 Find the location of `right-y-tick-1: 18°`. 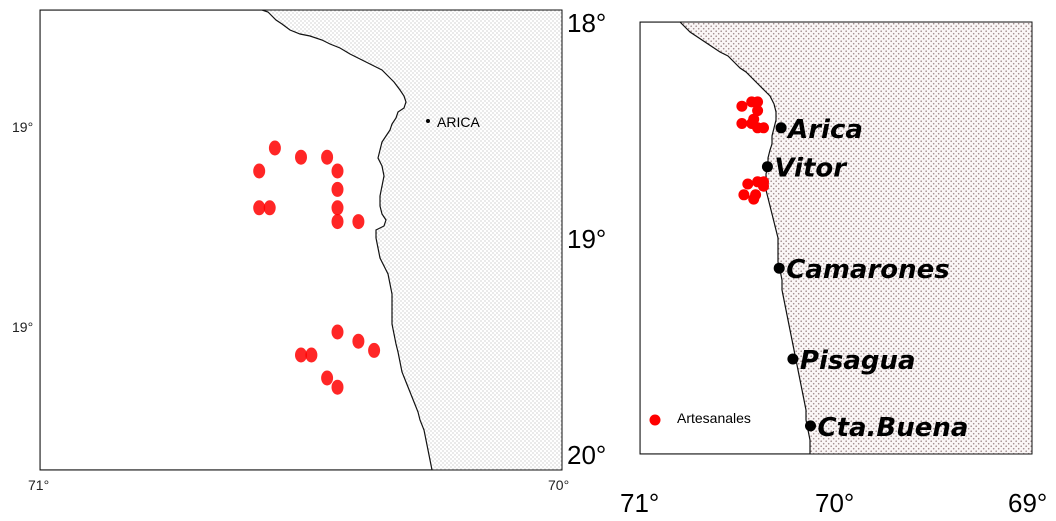

right-y-tick-1: 18° is located at coordinates (586, 23).